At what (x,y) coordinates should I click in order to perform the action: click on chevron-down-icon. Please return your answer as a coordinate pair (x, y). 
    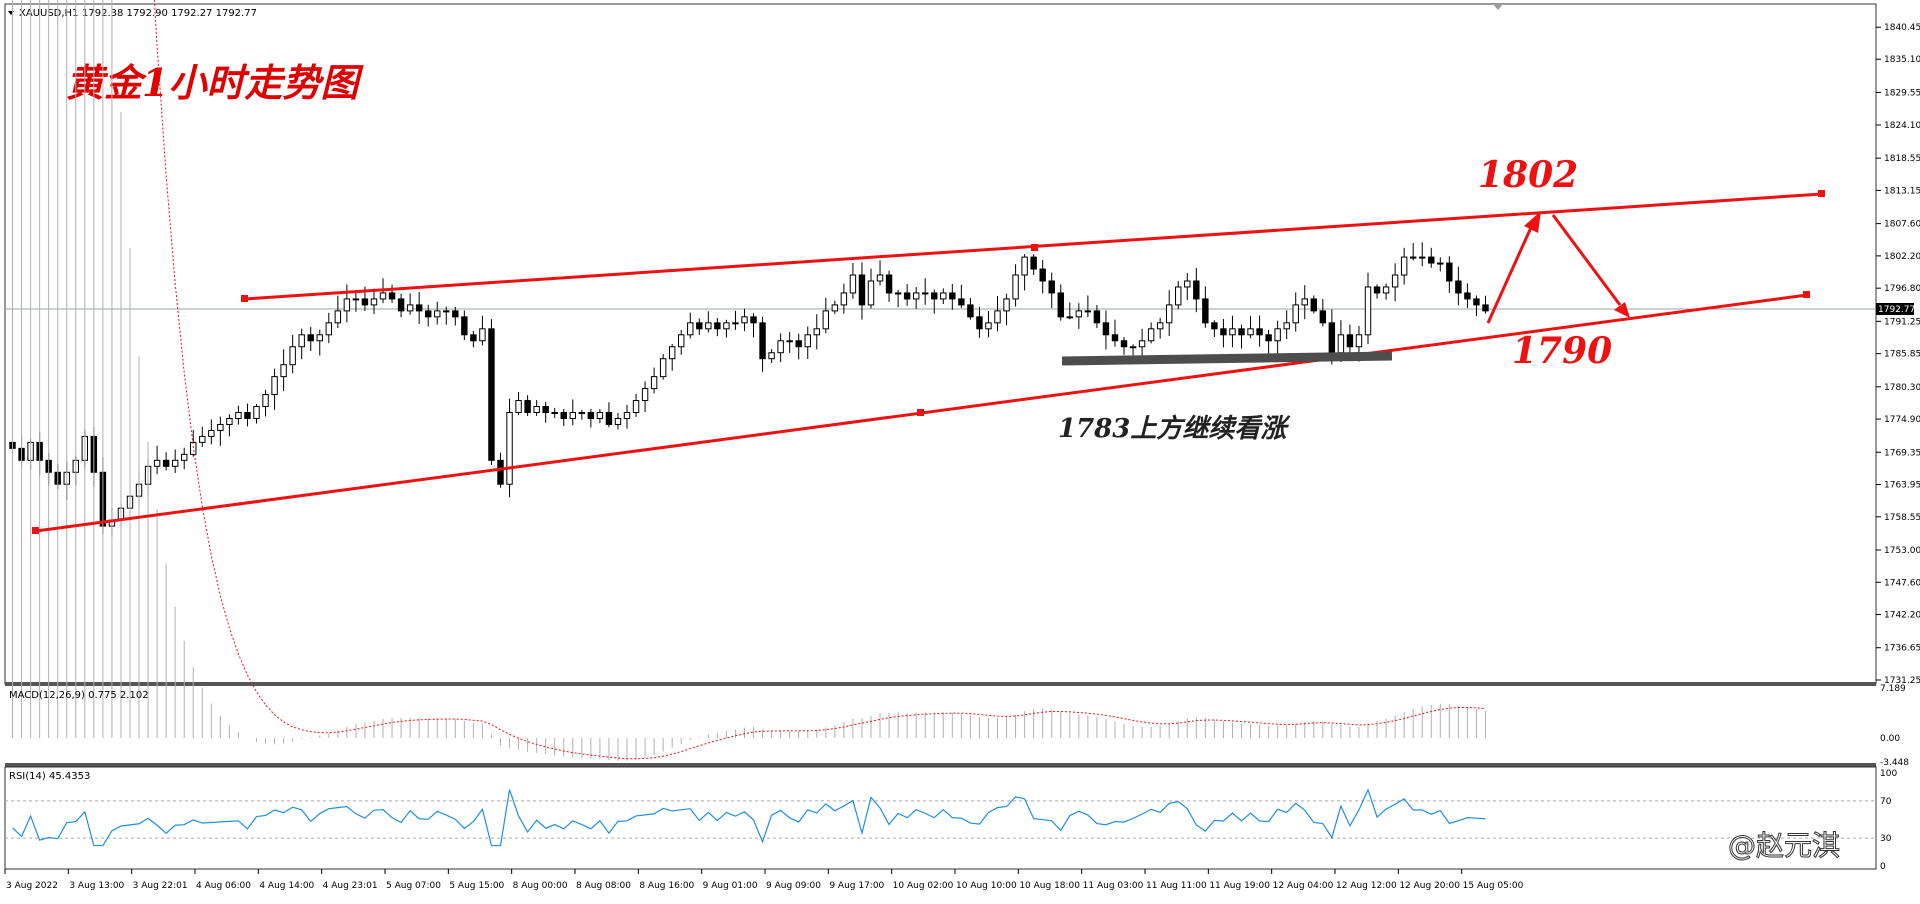
    Looking at the image, I should click on (11, 13).